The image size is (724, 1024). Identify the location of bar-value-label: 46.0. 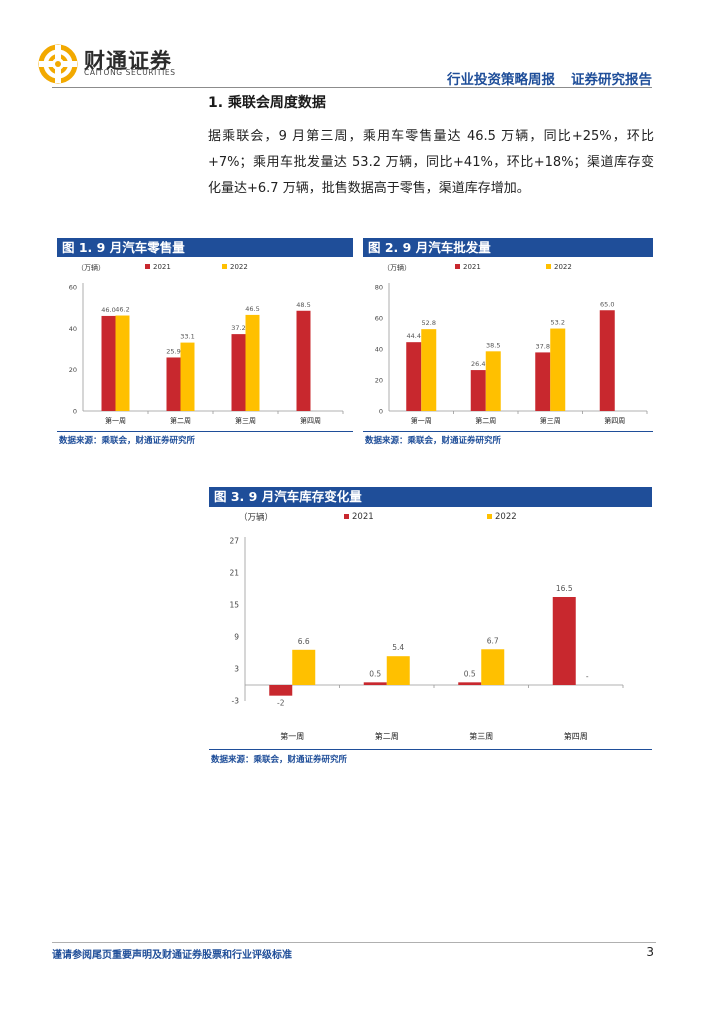
(108, 310).